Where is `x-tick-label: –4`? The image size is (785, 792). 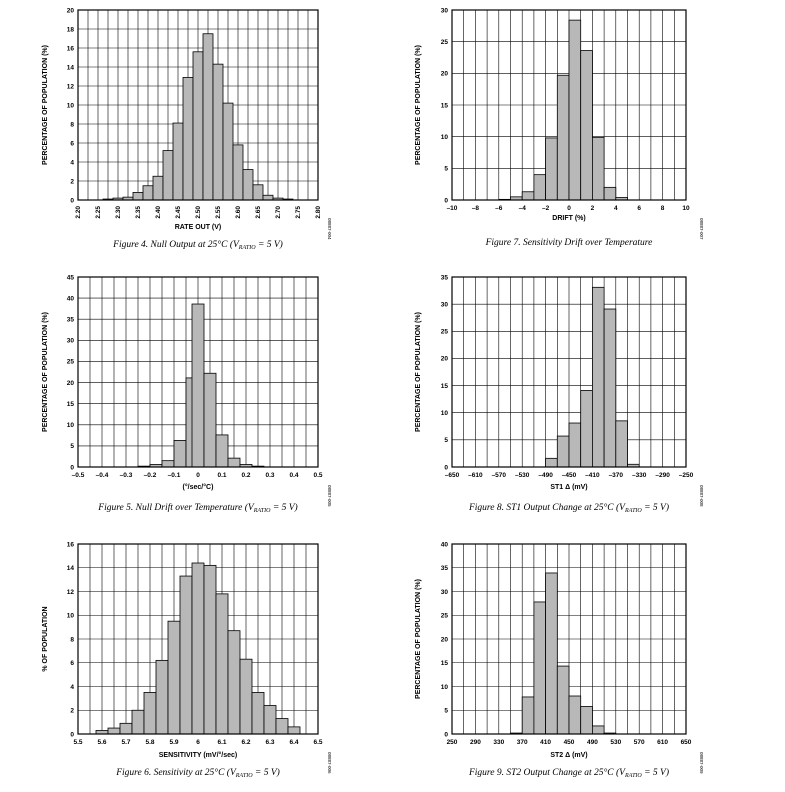 x-tick-label: –4 is located at coordinates (523, 208).